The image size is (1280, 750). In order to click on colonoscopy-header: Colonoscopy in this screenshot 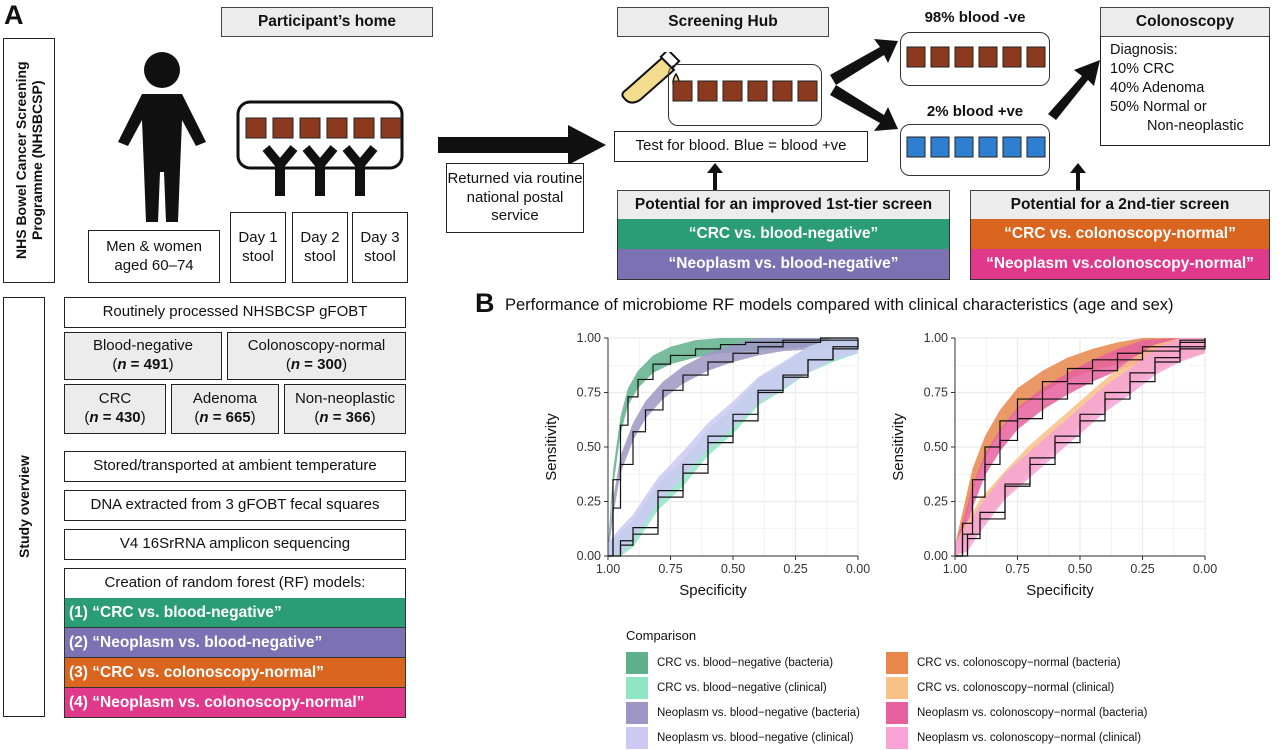, I will do `click(1185, 22)`.